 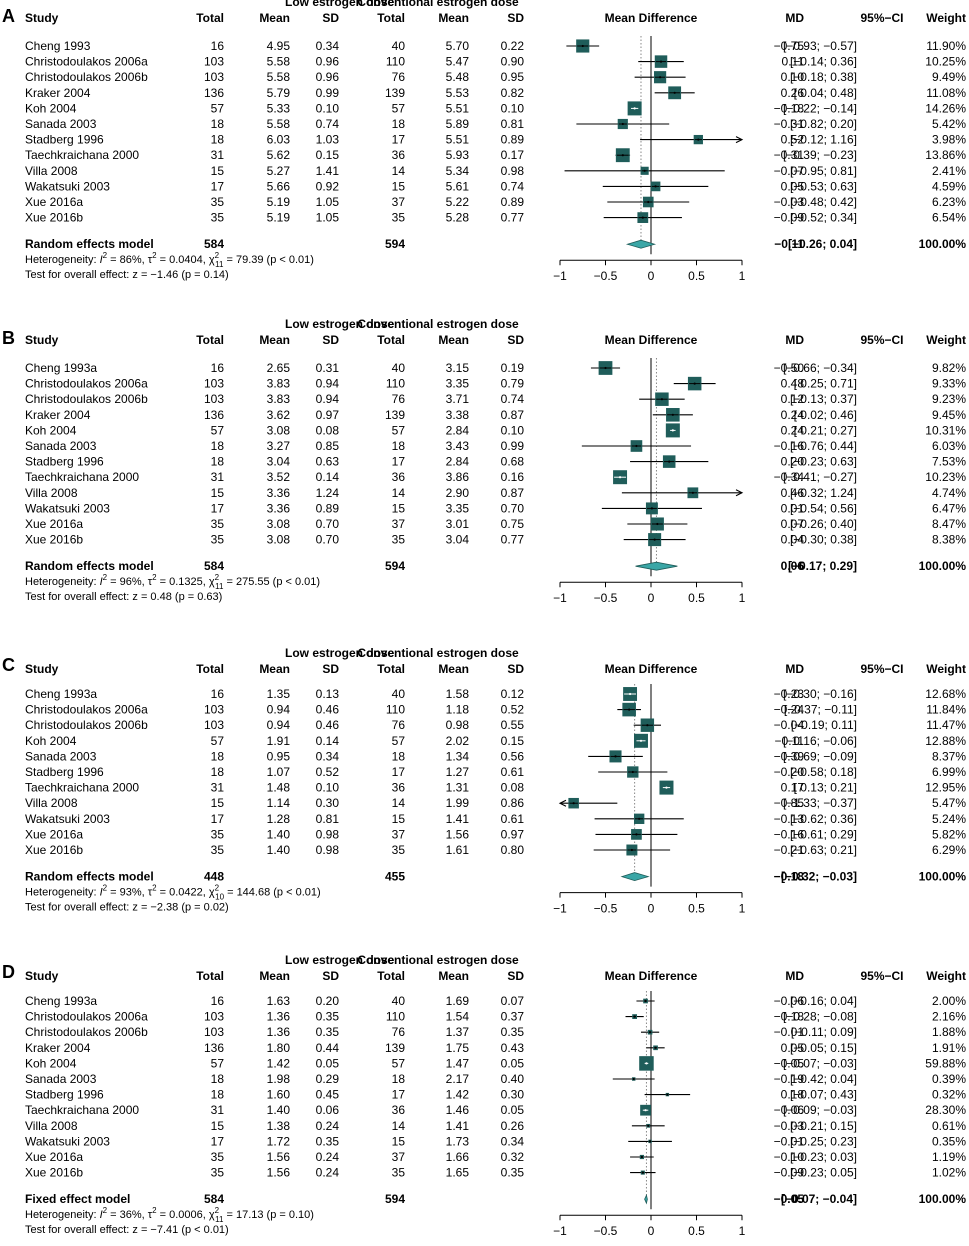 What do you see at coordinates (186, 1215) in the screenshot?
I see `het-tau2: = 0.0006, χ` at bounding box center [186, 1215].